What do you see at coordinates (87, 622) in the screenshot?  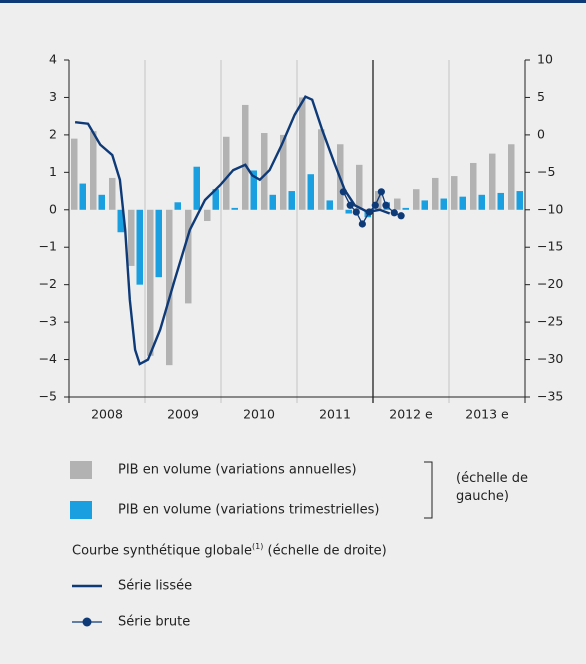 I see `legend-marker` at bounding box center [87, 622].